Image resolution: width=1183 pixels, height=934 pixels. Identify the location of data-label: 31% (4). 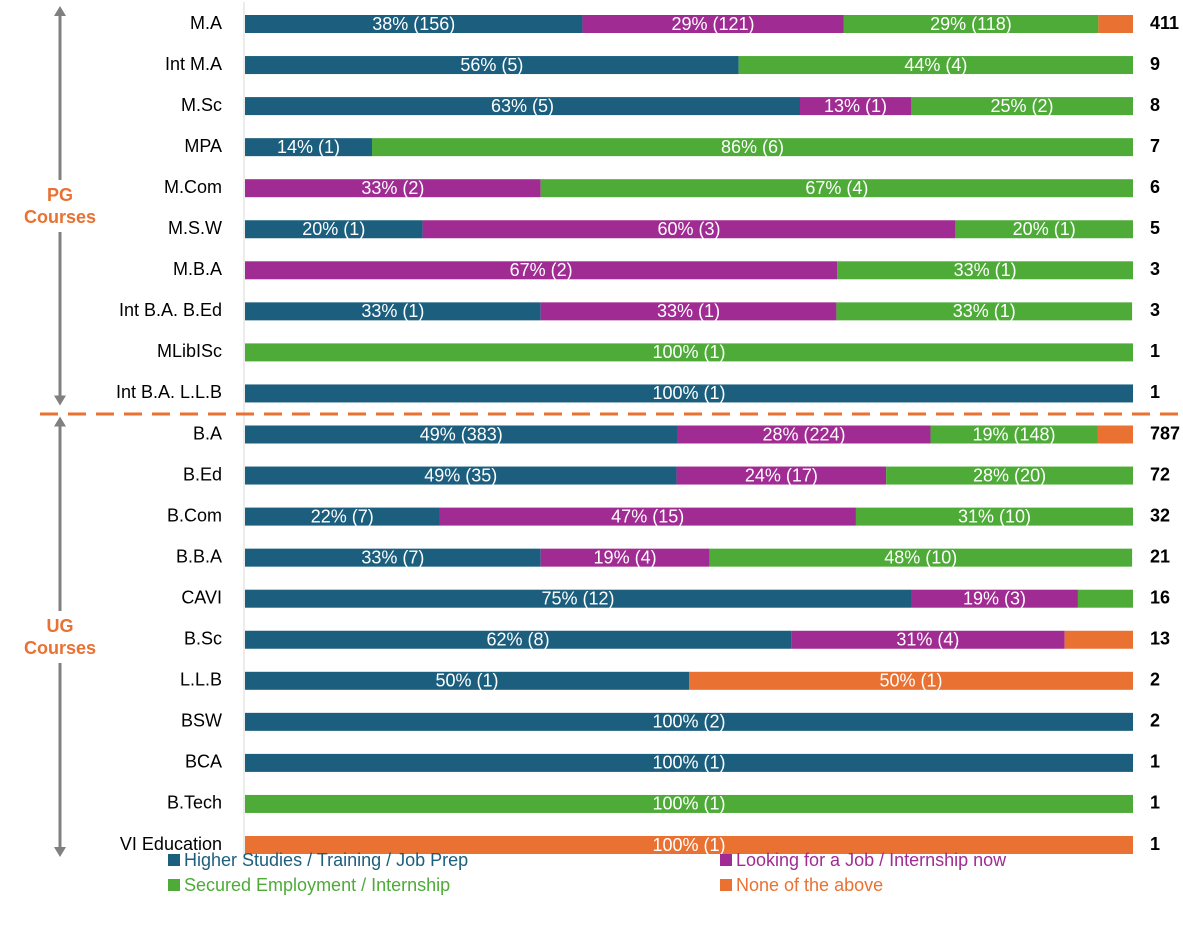
(927, 640).